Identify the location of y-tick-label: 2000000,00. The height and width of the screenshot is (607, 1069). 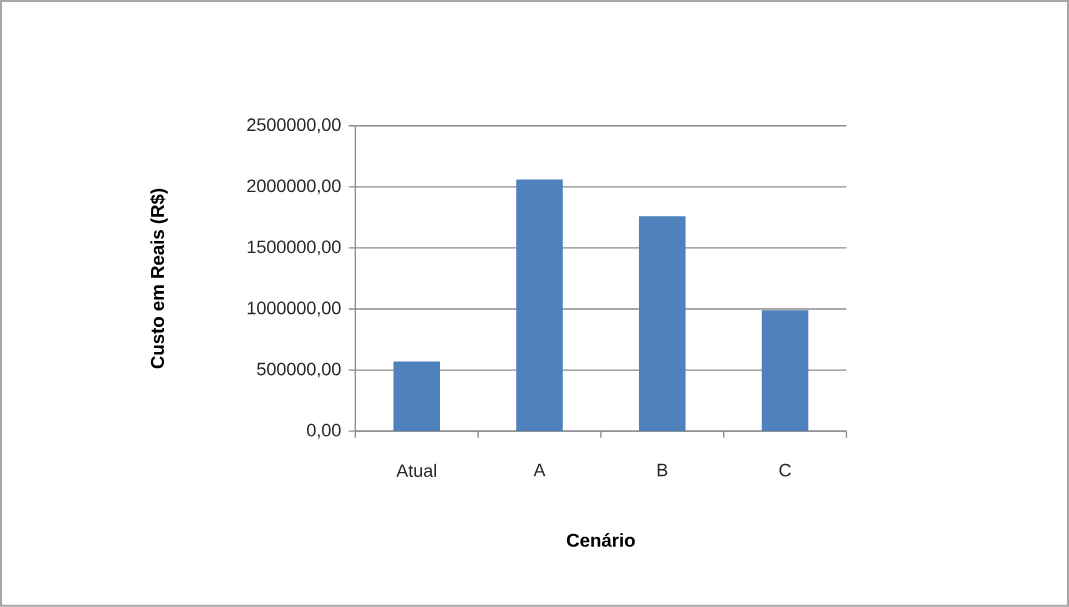
(294, 187).